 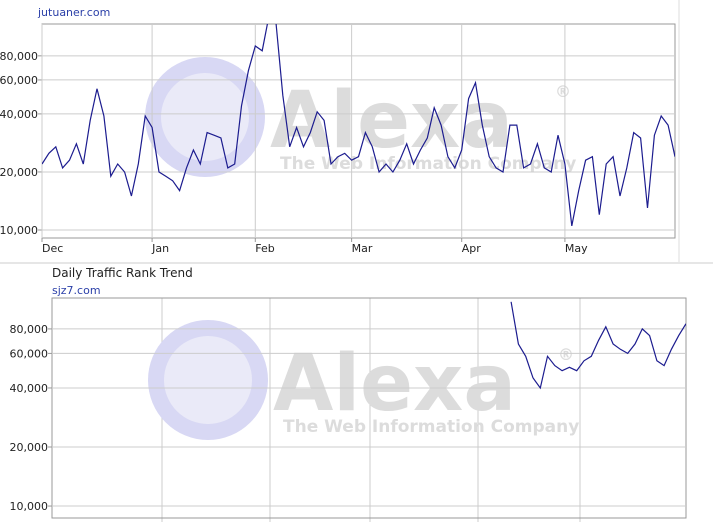 I want to click on x-tick-label: Jan, so click(x=160, y=248).